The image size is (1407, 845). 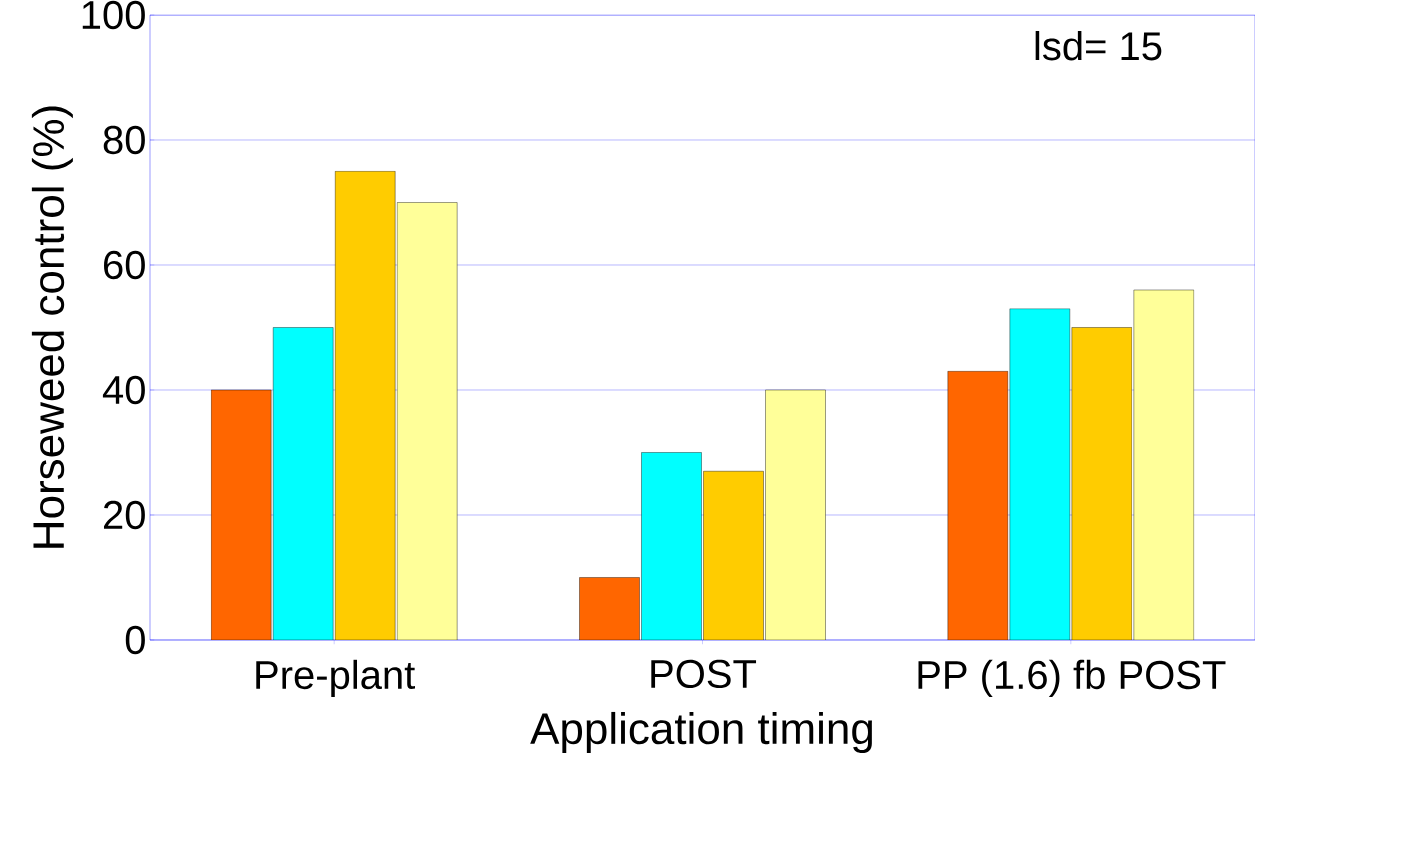 What do you see at coordinates (1072, 678) in the screenshot?
I see `x-tick-label: PP (1.6) fb POST` at bounding box center [1072, 678].